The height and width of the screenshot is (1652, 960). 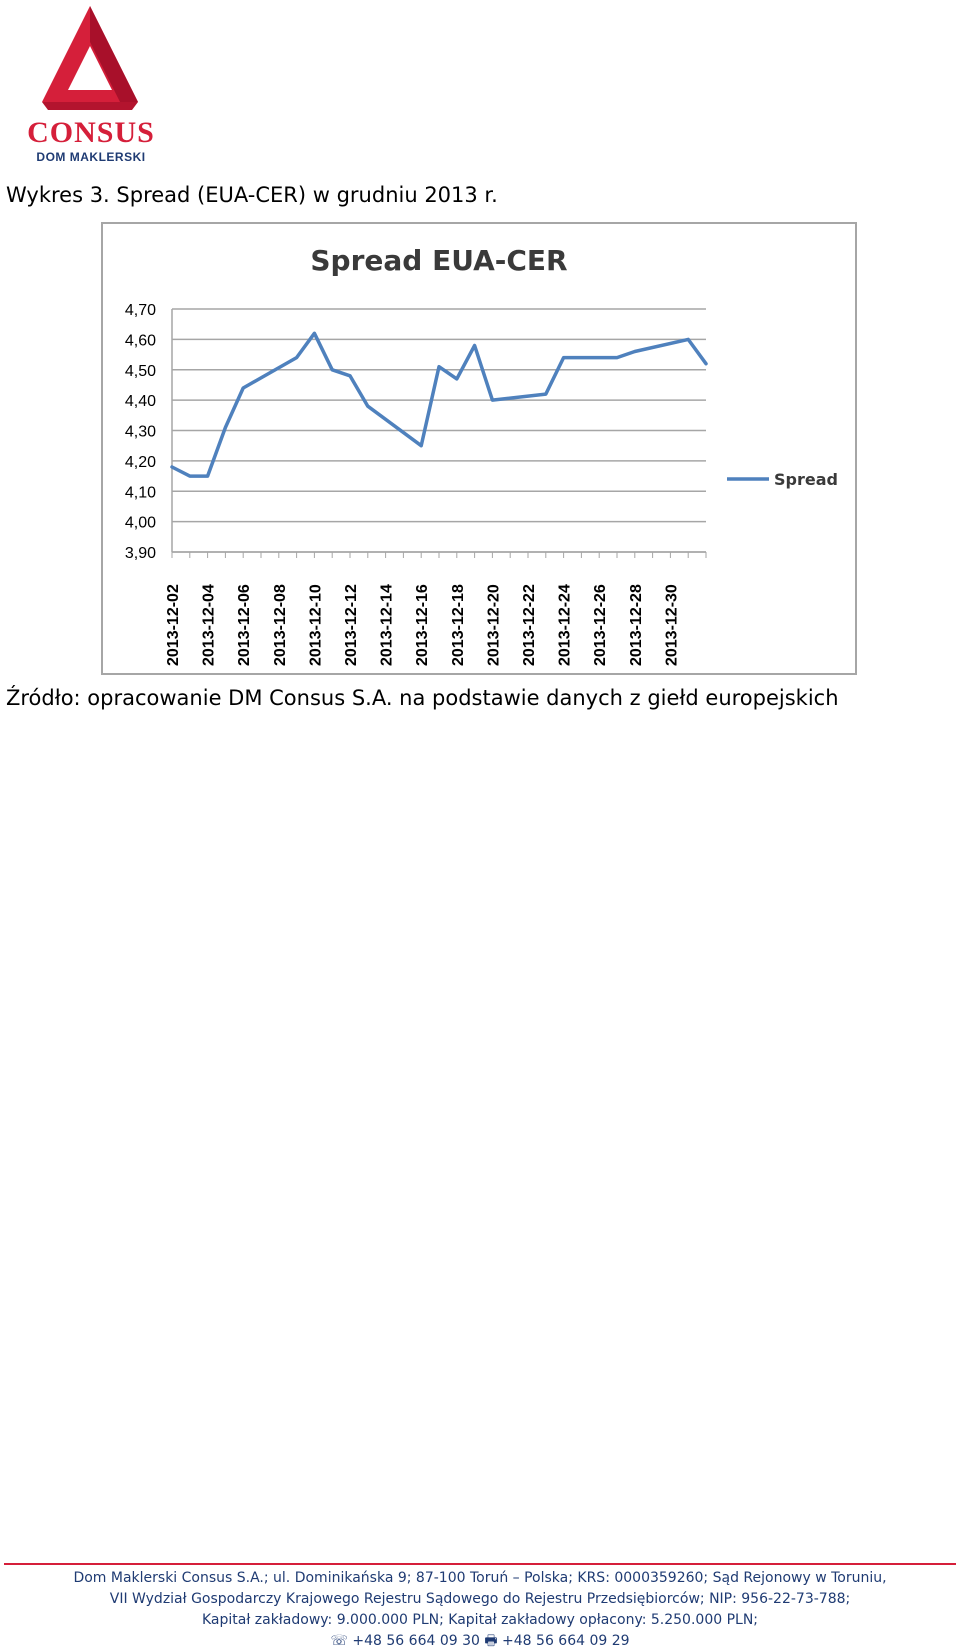 What do you see at coordinates (140, 523) in the screenshot?
I see `y-tick-label: 4,00` at bounding box center [140, 523].